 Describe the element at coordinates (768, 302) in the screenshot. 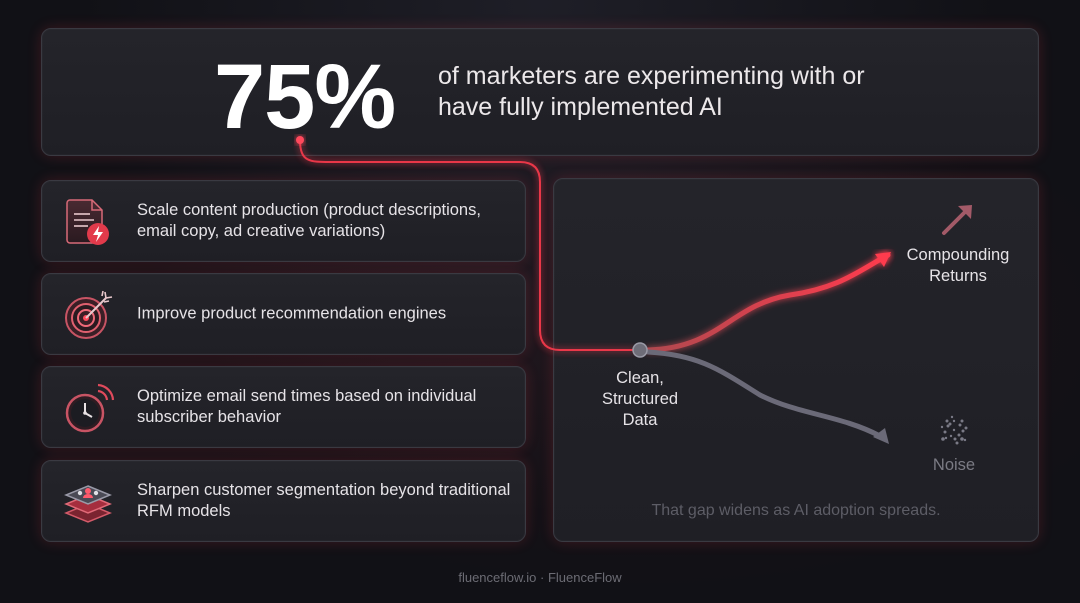

I see `upper-path` at that location.